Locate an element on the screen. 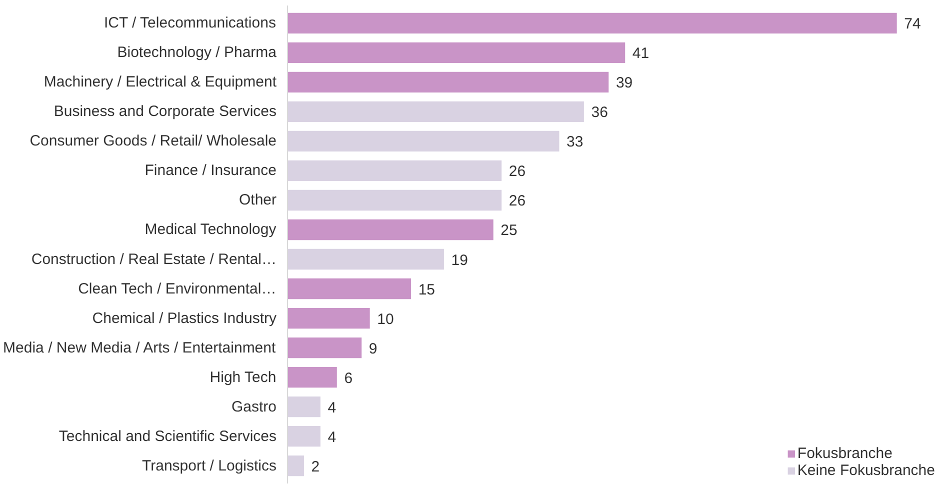  y-tick-label: ICT / Telecommunications is located at coordinates (190, 23).